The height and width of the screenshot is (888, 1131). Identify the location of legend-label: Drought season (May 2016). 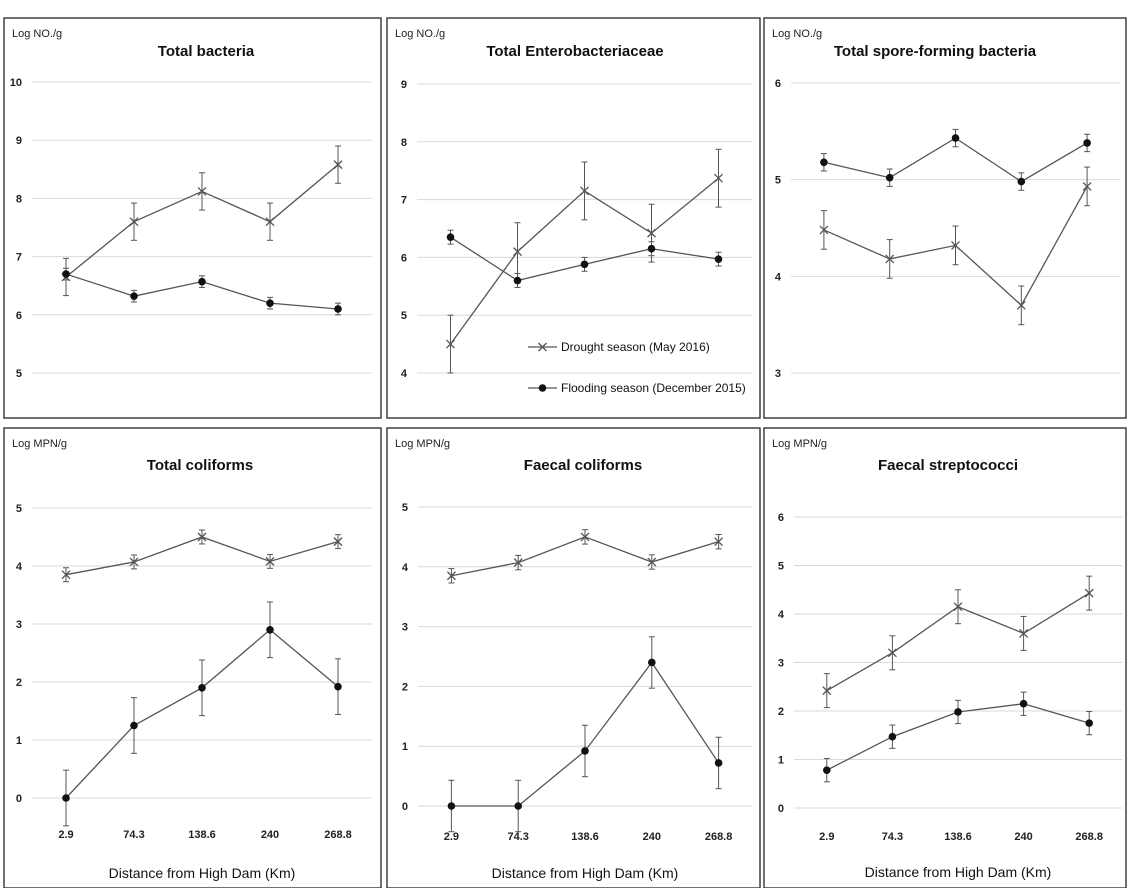
(635, 347).